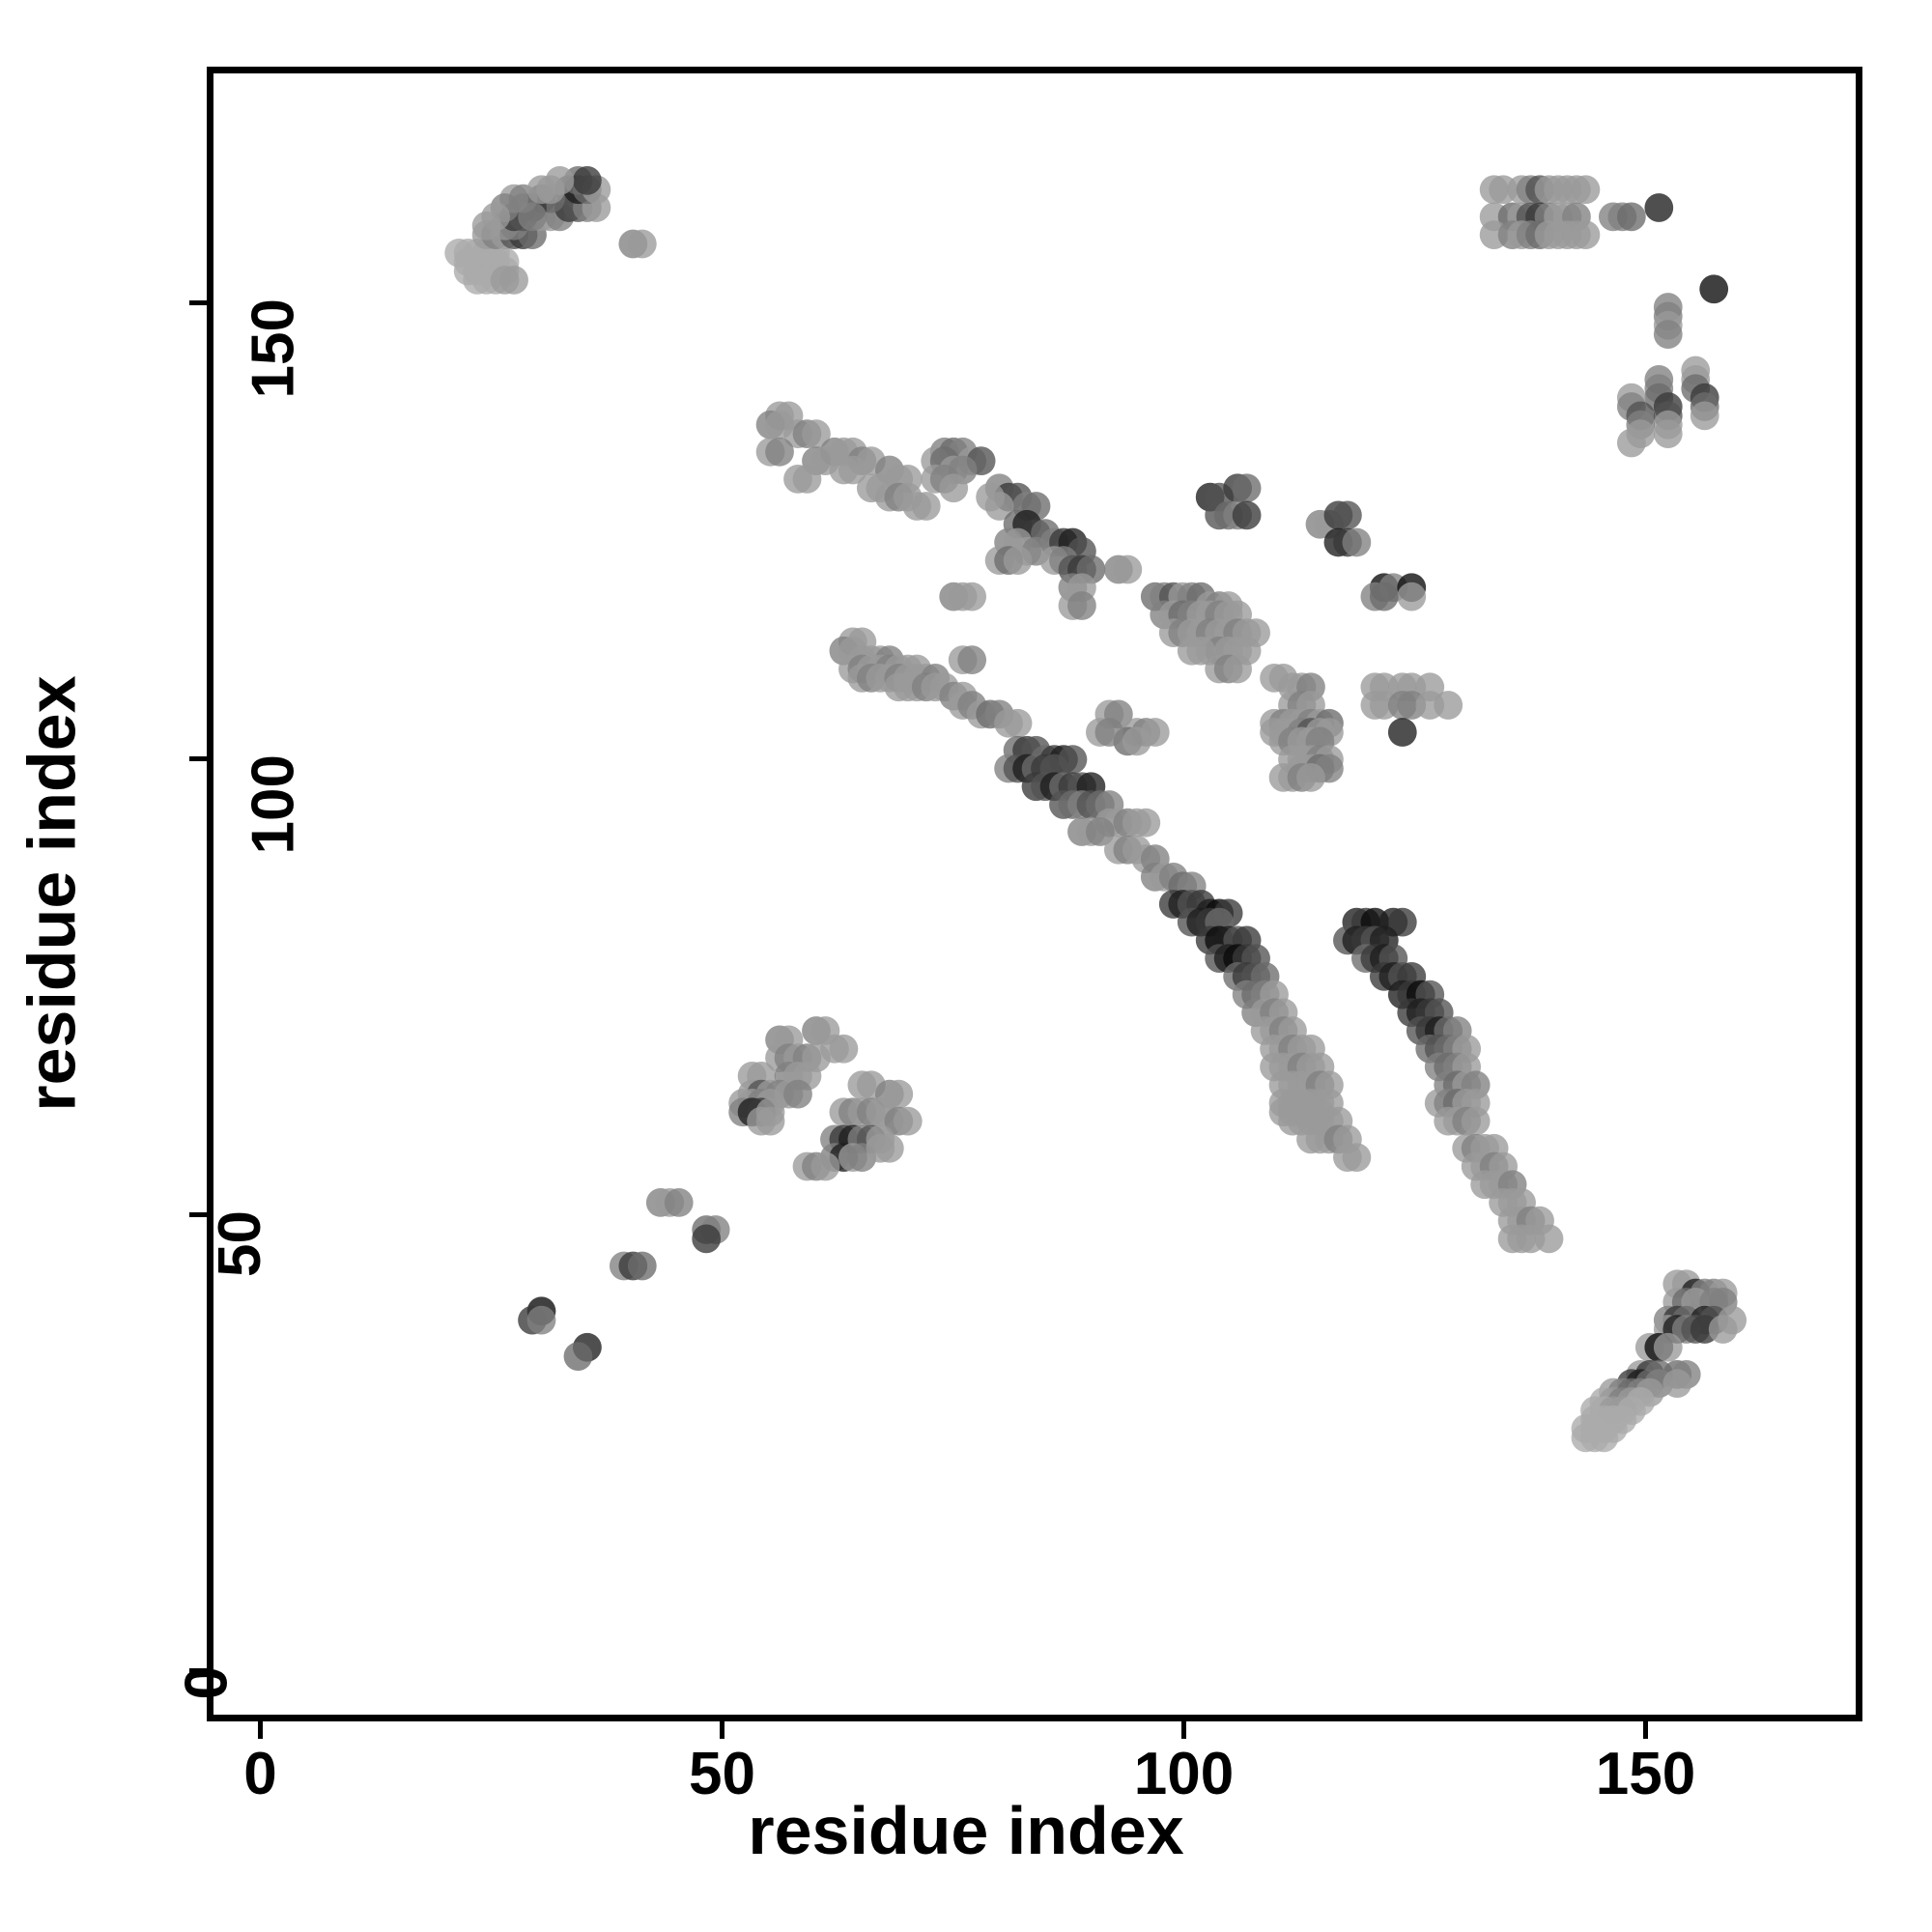  I want to click on y-tick-label-text: 100, so click(273, 804).